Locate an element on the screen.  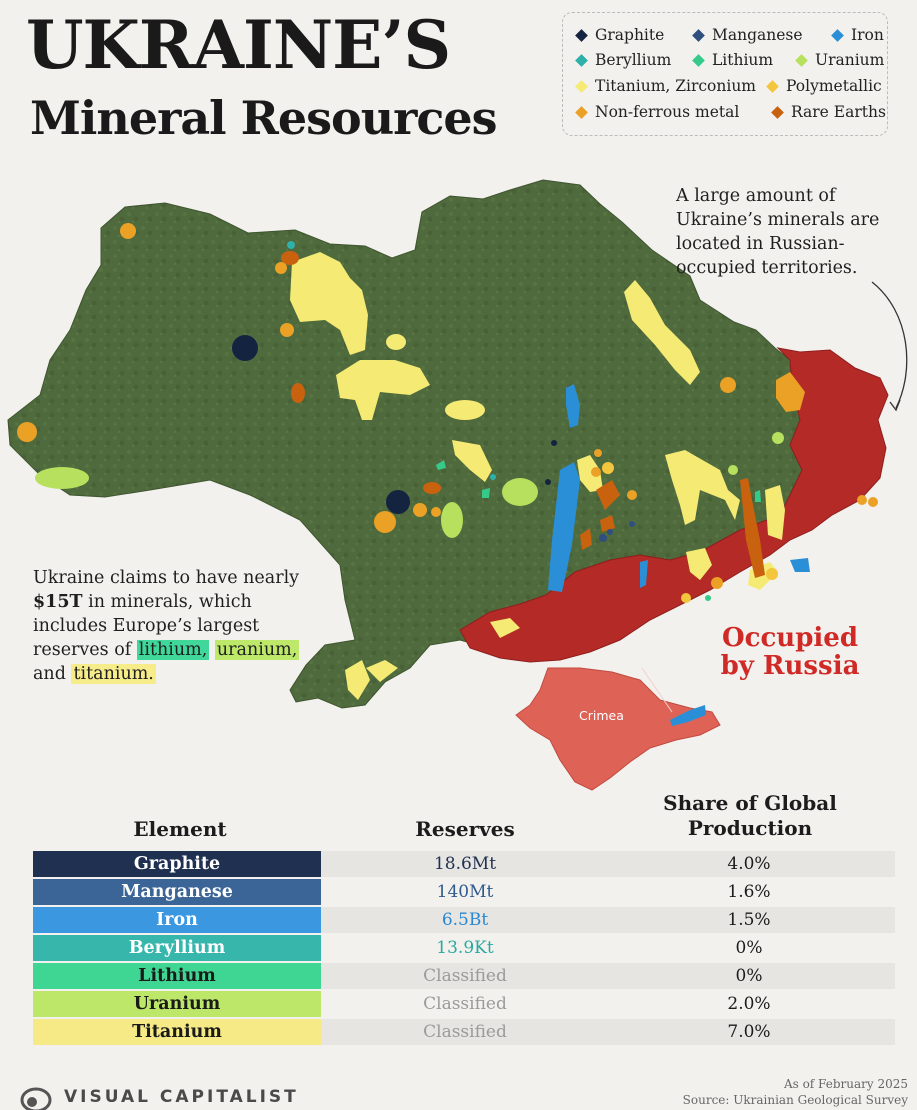
crimea-label: Crimea is located at coordinates (601, 715).